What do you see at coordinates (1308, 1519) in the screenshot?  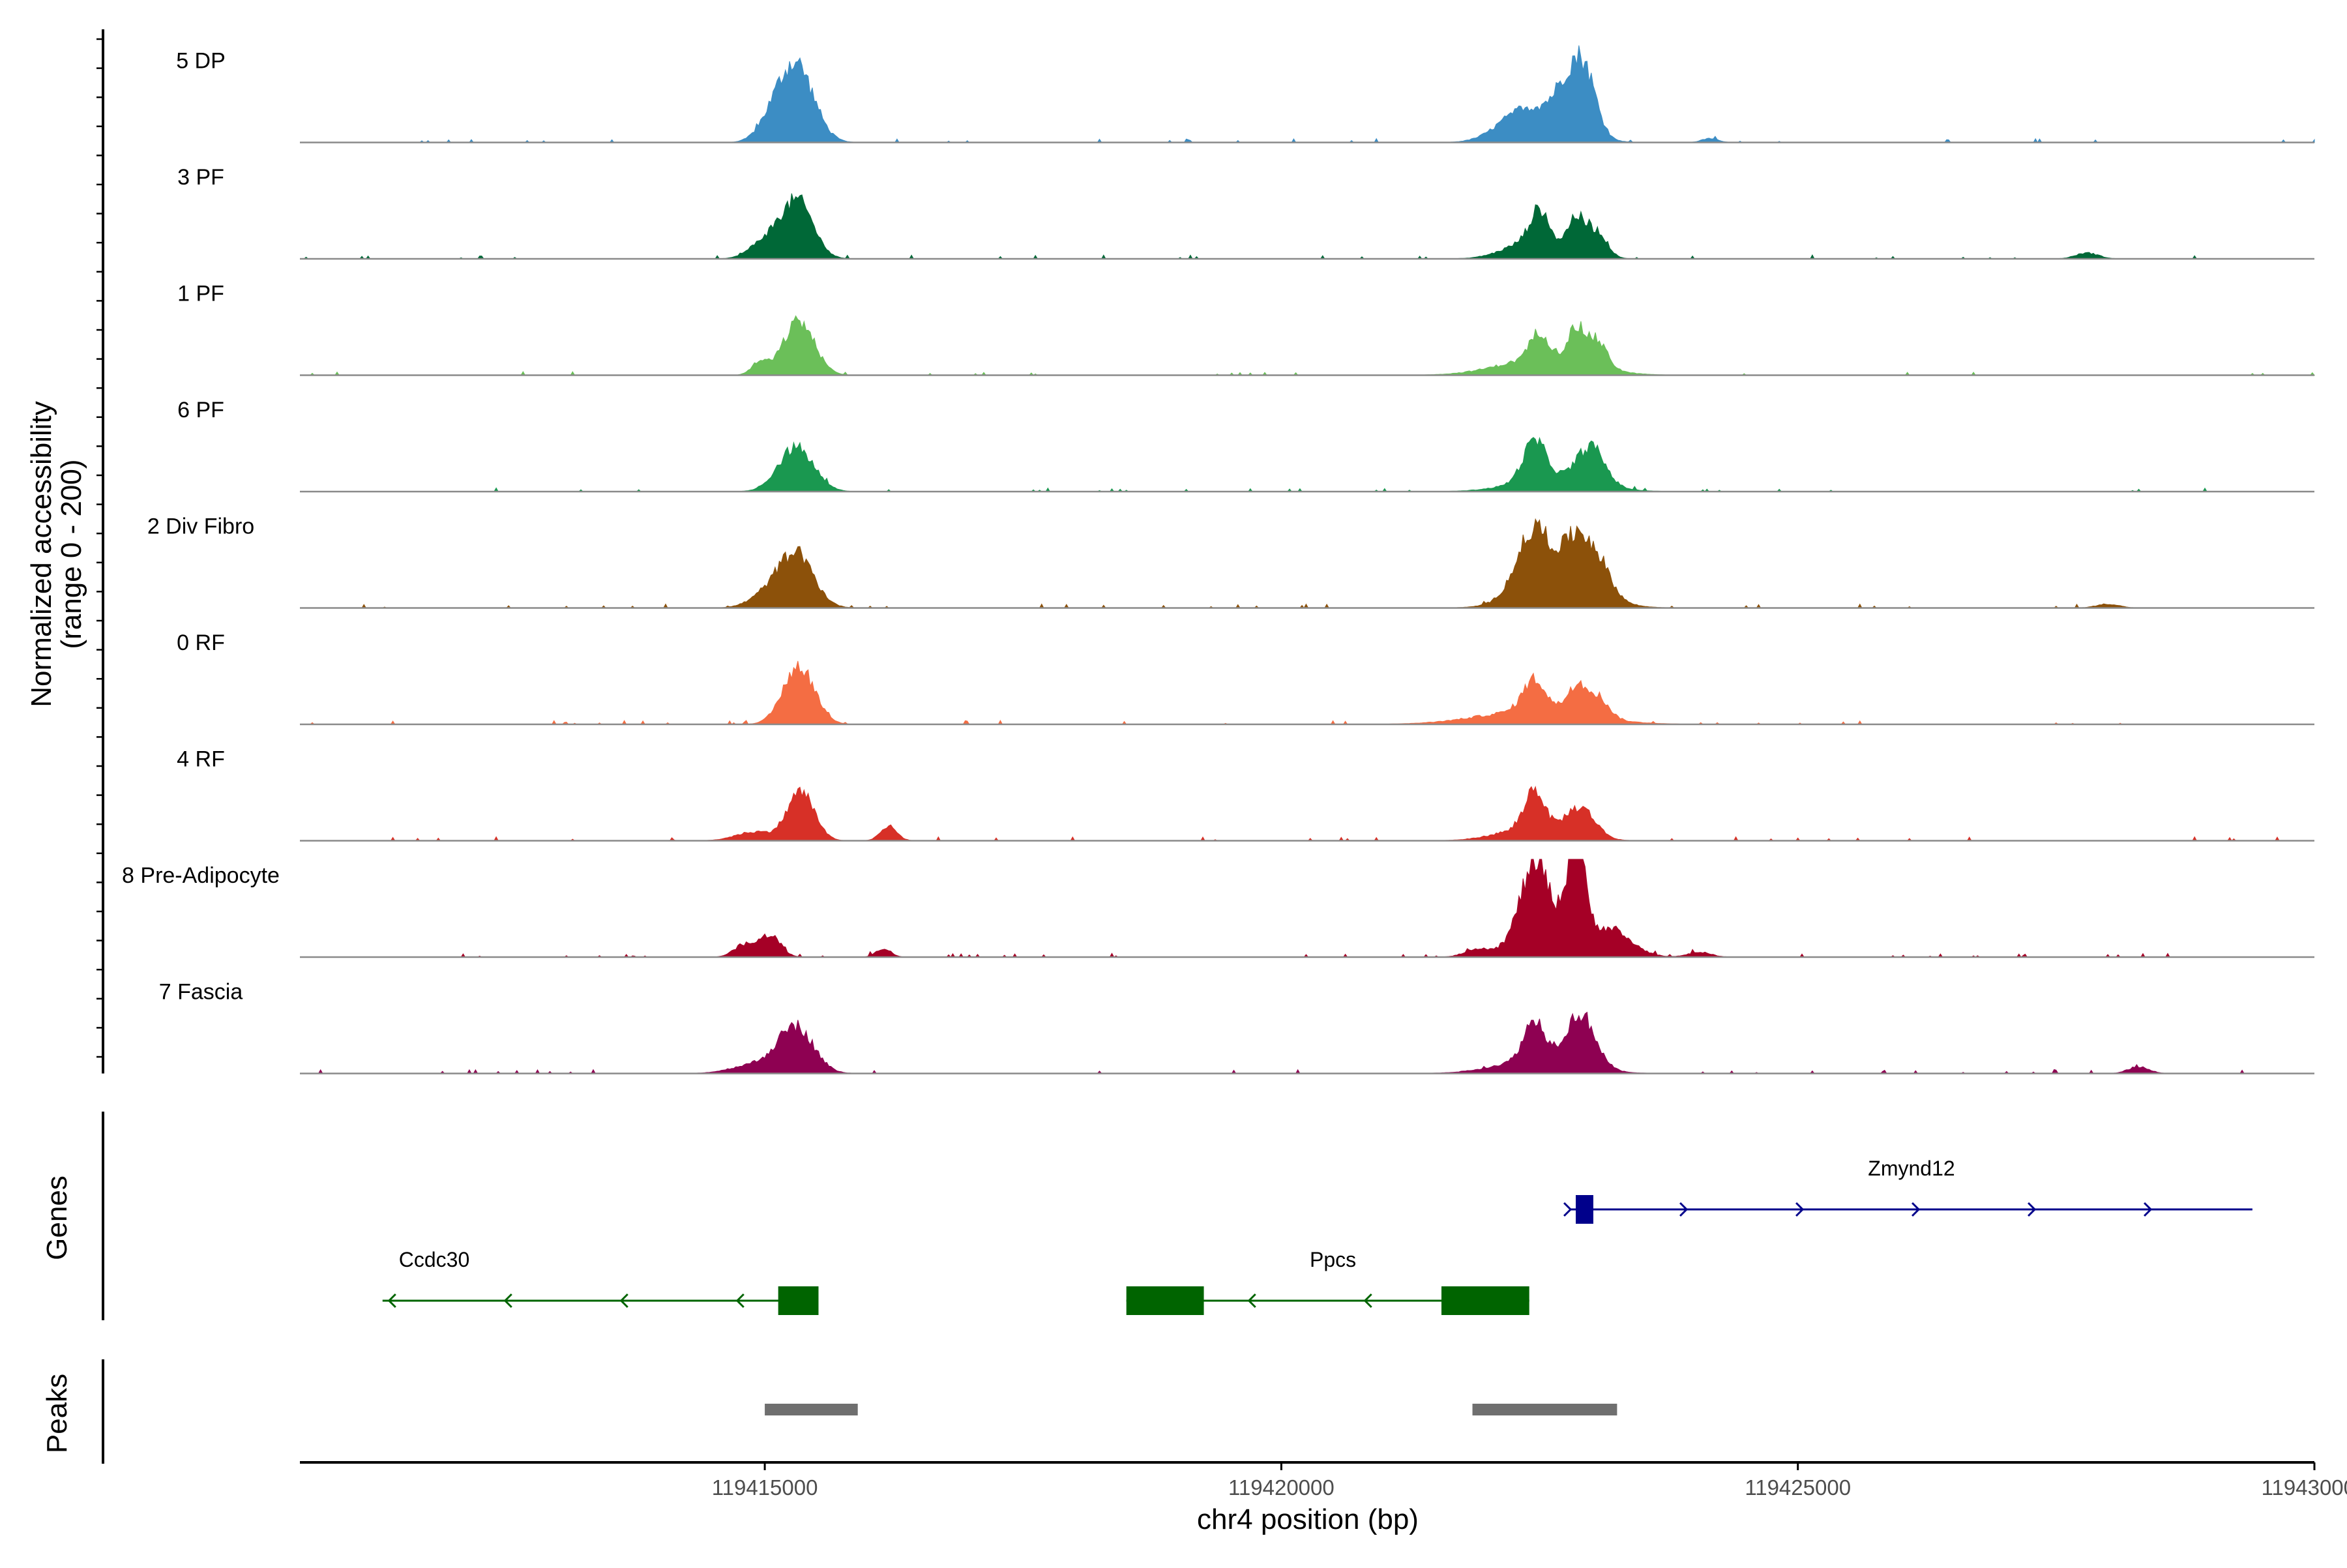 I see `x-axis-title: chr4 position (bp)` at bounding box center [1308, 1519].